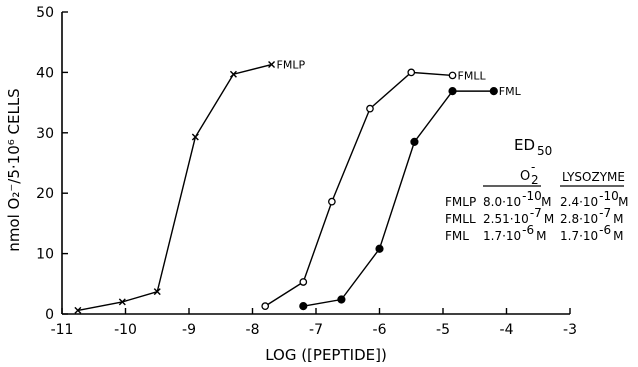 Image resolution: width=638 pixels, height=367 pixels. What do you see at coordinates (45, 255) in the screenshot?
I see `y-tick-label: 10` at bounding box center [45, 255].